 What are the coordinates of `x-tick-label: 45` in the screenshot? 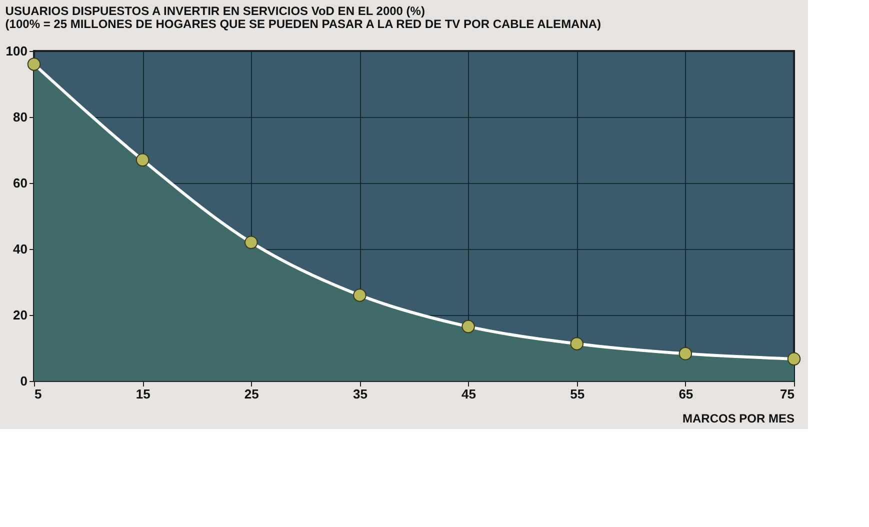 It's located at (469, 394).